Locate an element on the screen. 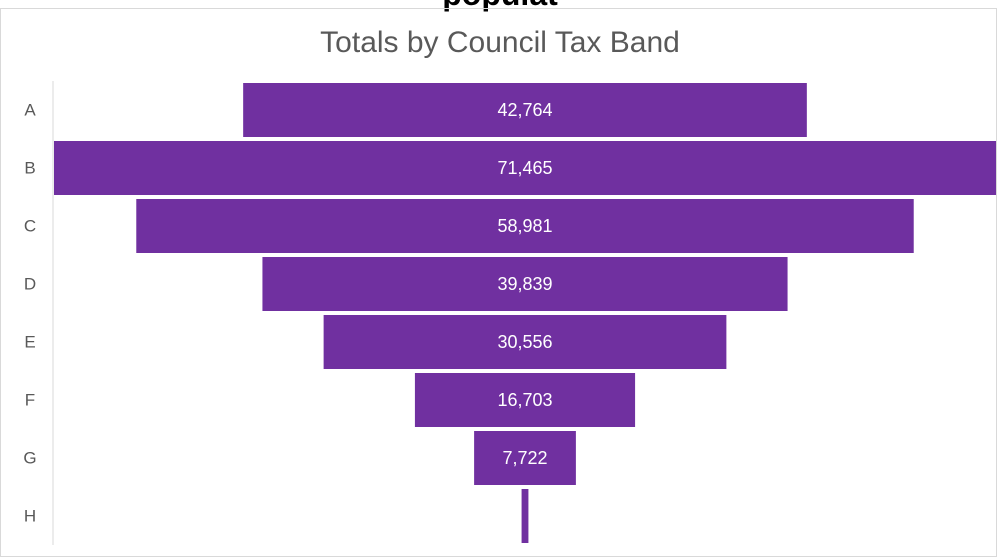 This screenshot has width=1000, height=559. data-label-a: 42,764 is located at coordinates (524, 110).